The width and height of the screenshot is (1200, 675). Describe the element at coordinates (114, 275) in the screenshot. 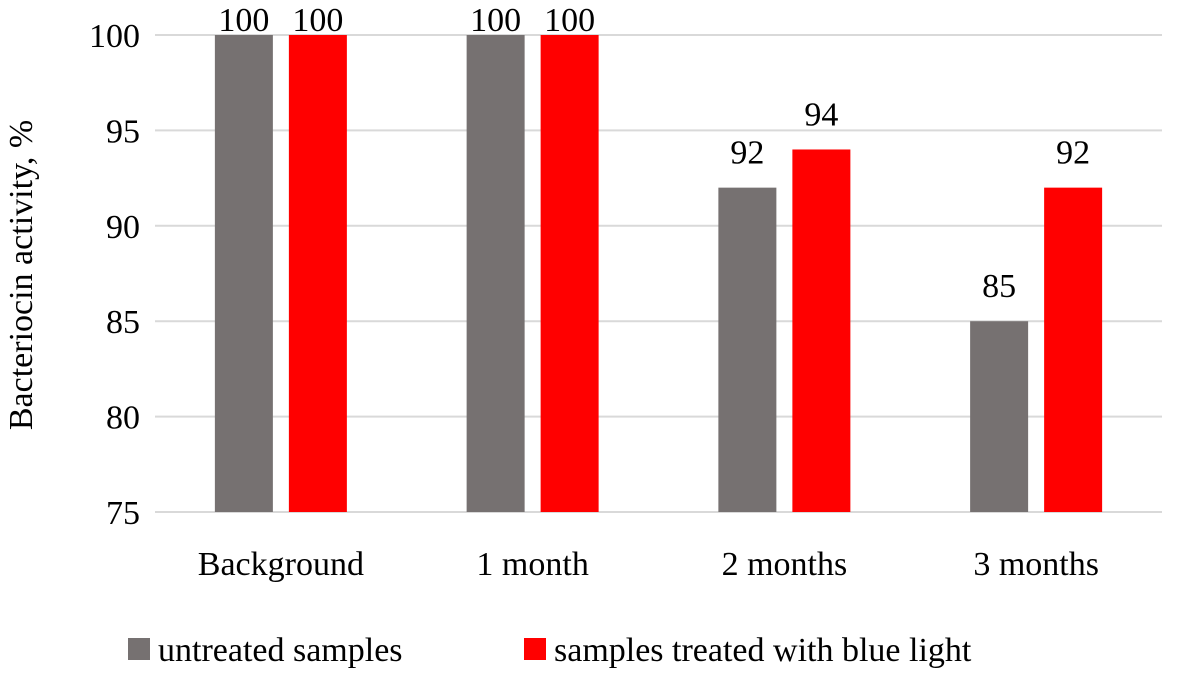

I see `y-axis-ticks: 75 80 85 90 95 100` at that location.